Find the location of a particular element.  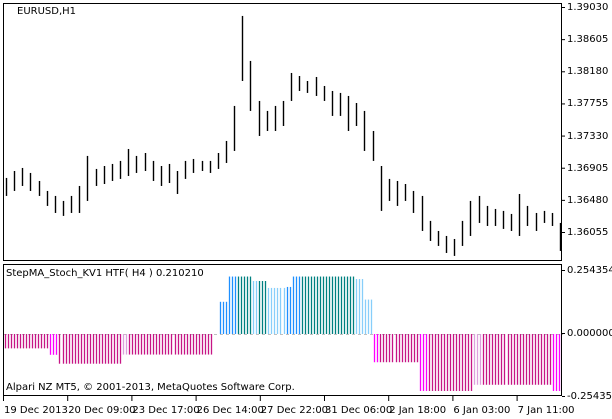

time-tick-label: 7 Jan 11:00 is located at coordinates (546, 410).